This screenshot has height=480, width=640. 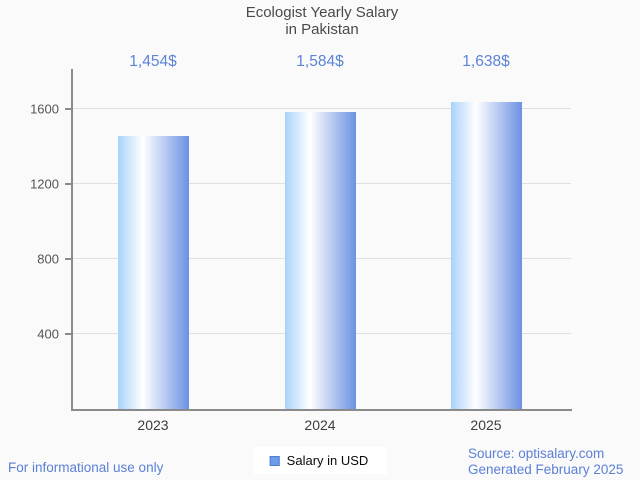 I want to click on chart-title-line2: in Pakistan, so click(x=322, y=29).